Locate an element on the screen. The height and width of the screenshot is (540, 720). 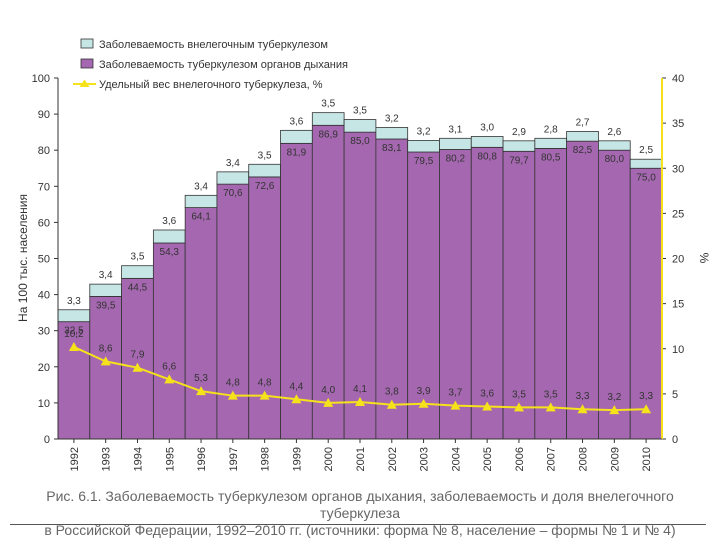
bar-label-respiratory: 64,1 is located at coordinates (201, 217).